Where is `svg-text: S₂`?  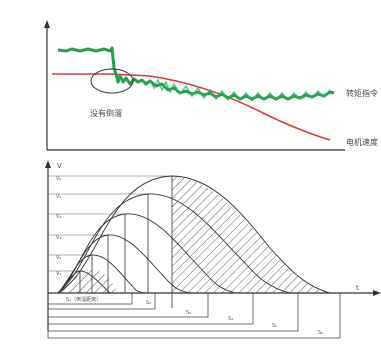 svg-text: S₂ is located at coordinates (148, 303).